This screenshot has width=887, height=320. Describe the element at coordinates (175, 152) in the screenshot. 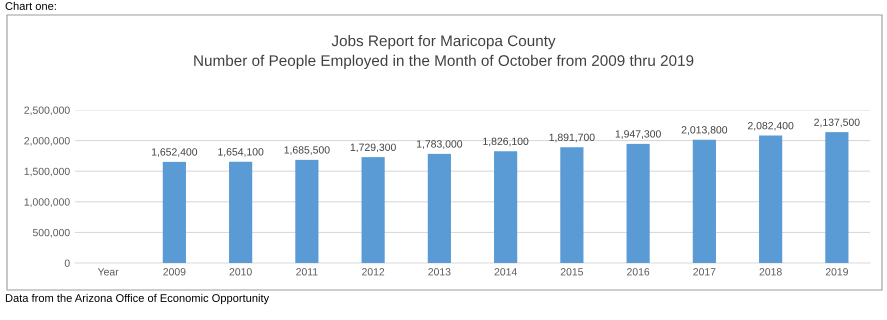

I see `data-label: 1,652,400` at that location.